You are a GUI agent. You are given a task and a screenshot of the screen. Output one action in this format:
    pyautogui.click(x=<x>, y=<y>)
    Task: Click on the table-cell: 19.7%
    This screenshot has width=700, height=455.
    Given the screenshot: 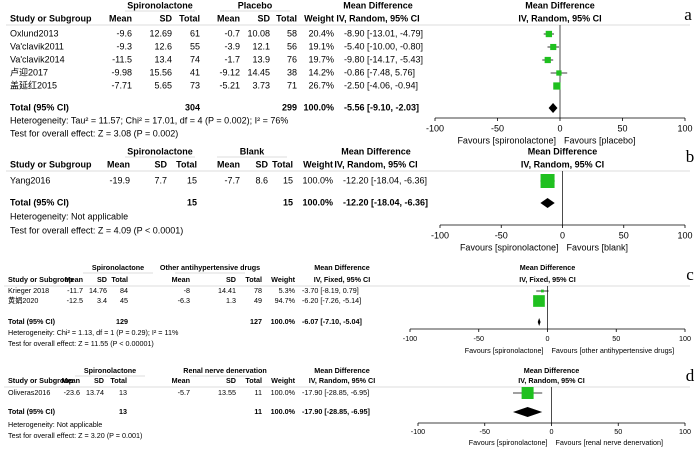 What is the action you would take?
    pyautogui.click(x=321, y=59)
    